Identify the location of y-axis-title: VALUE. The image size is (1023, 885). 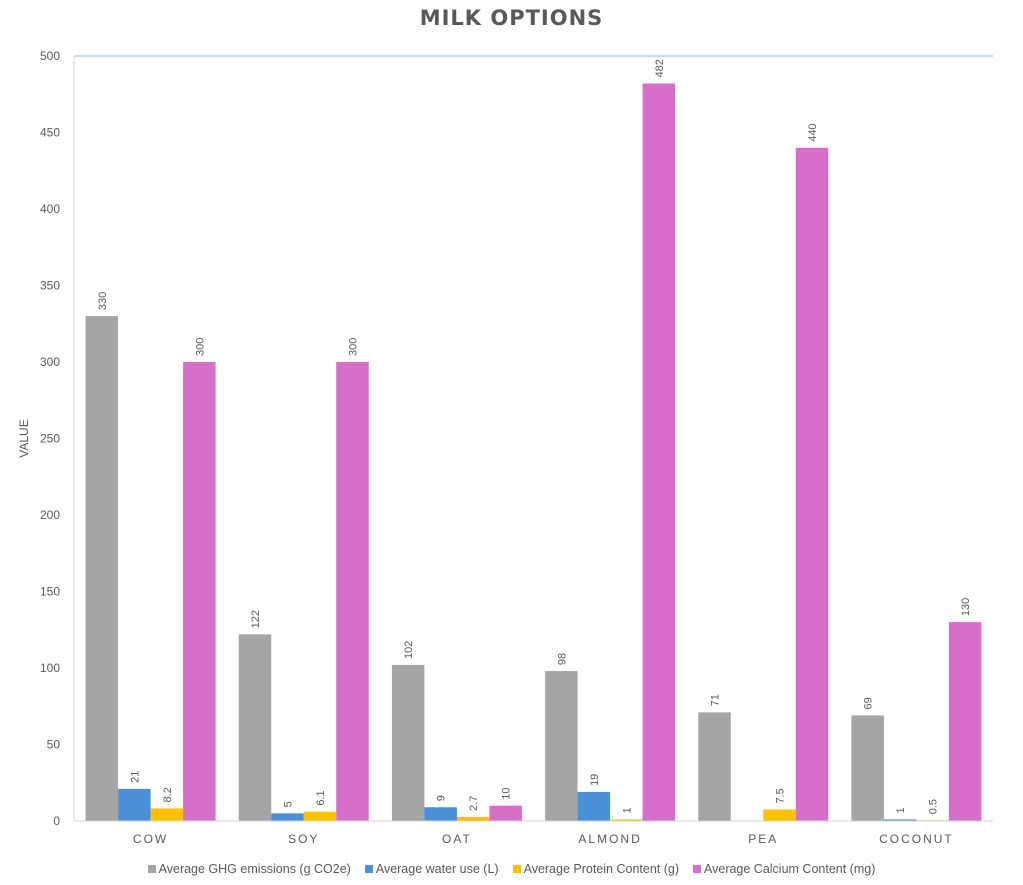
(24, 438).